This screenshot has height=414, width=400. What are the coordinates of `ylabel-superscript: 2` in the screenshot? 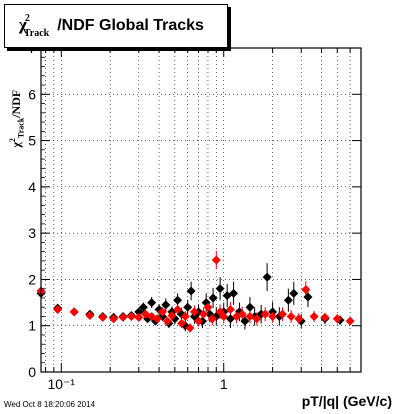 It's located at (13, 140).